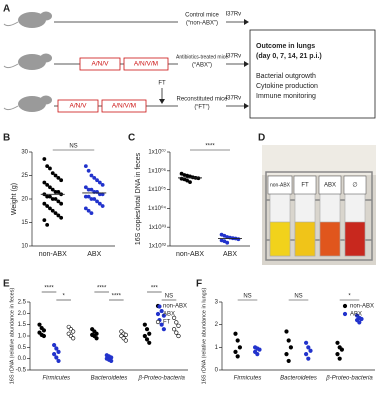 This screenshot has width=379, height=400. Describe the element at coordinates (317, 199) in the screenshot. I see `panel-d: D non-ABX FT ABX ∅` at that location.